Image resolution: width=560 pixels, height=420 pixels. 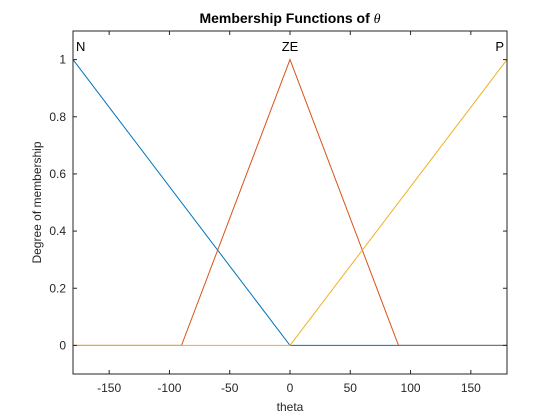 What do you see at coordinates (351, 388) in the screenshot?
I see `x-tick-label: 50` at bounding box center [351, 388].